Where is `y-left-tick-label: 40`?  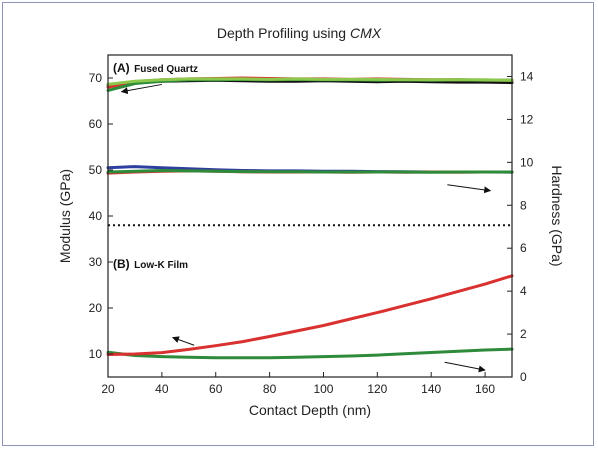
y-left-tick-label: 40 is located at coordinates (96, 216).